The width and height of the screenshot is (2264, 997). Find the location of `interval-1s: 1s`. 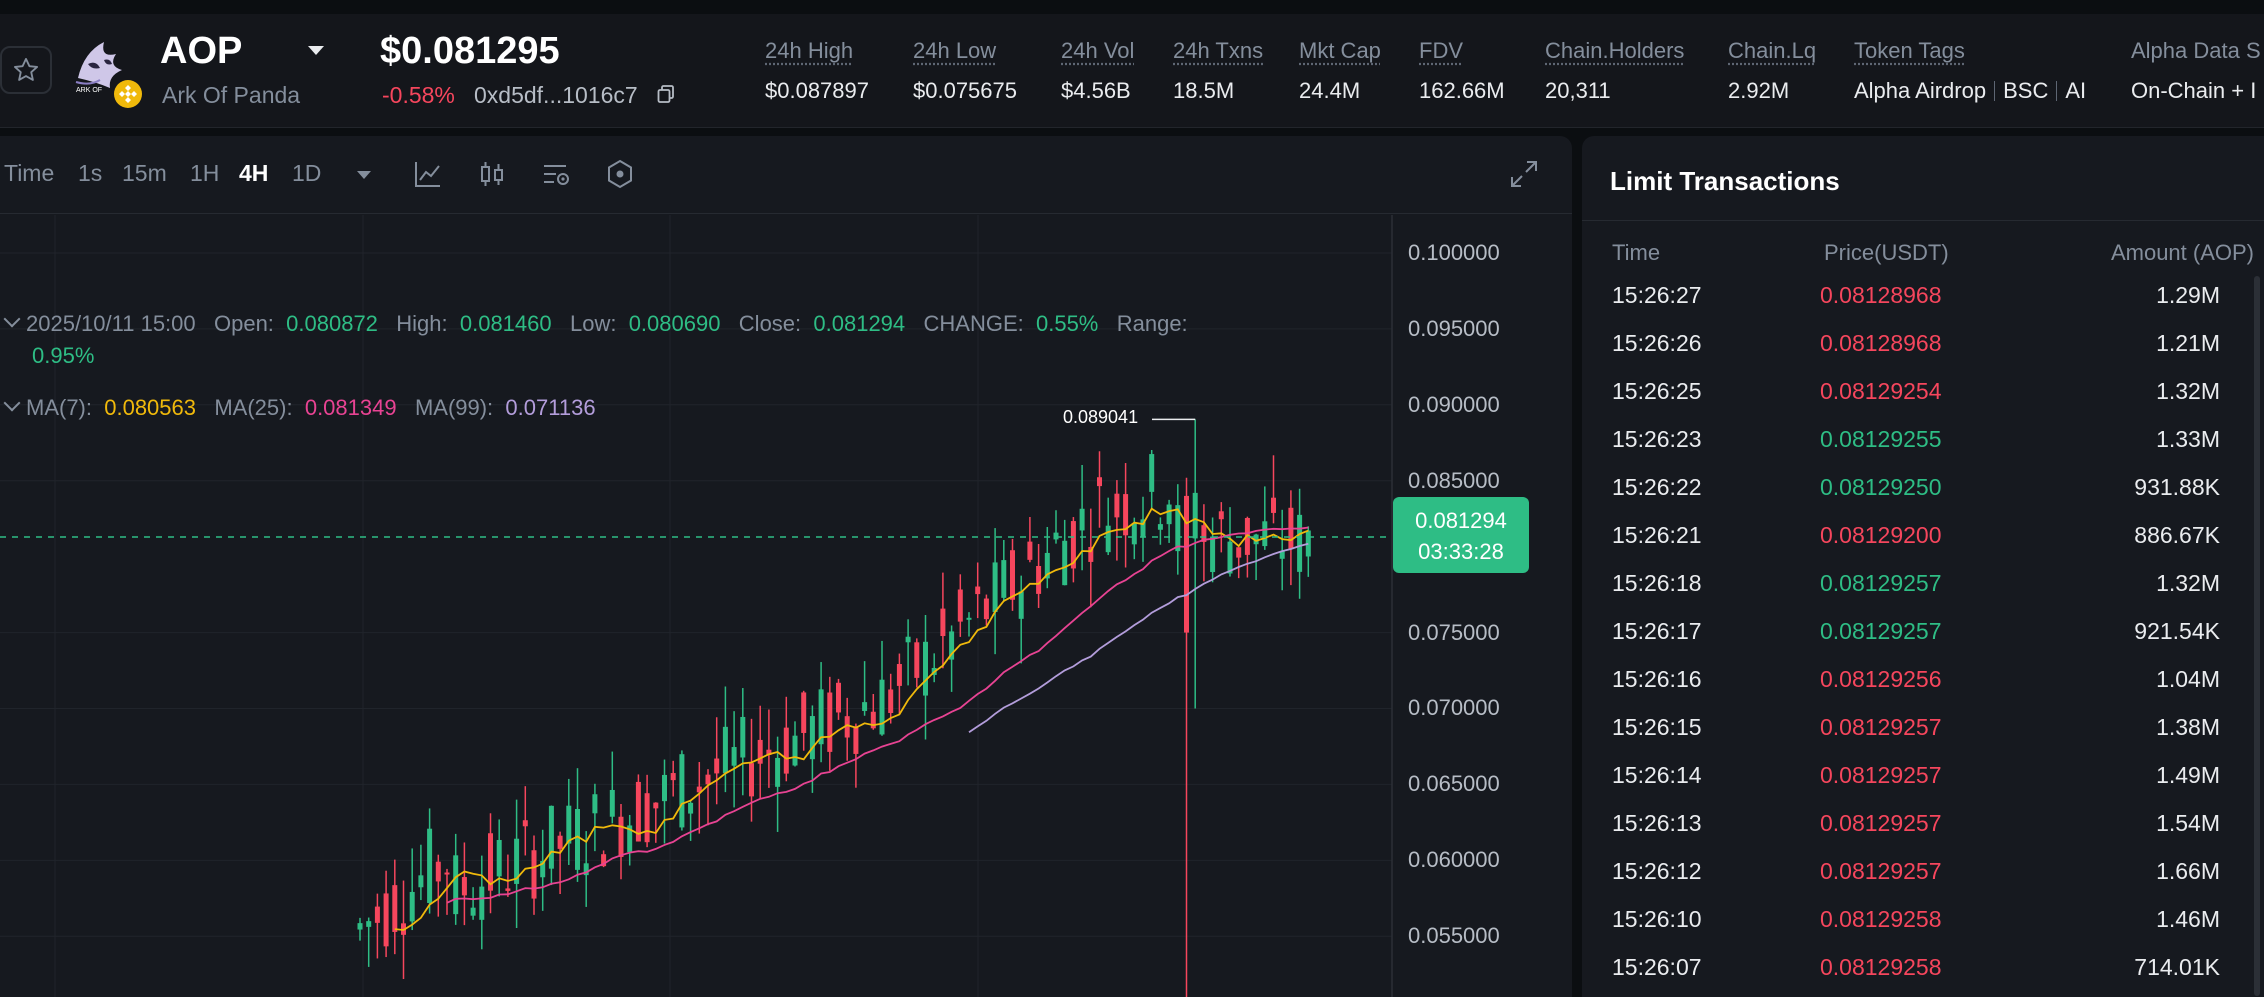

interval-1s: 1s is located at coordinates (90, 173).